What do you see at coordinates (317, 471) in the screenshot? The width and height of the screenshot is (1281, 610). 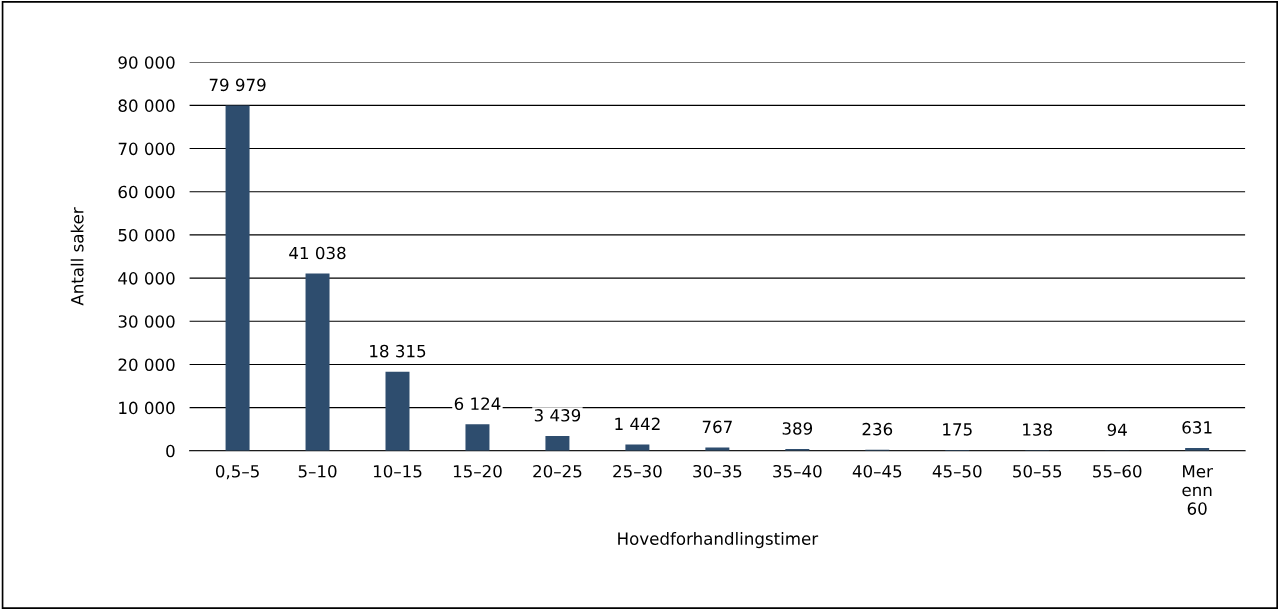 I see `x-tick-label: 5–10` at bounding box center [317, 471].